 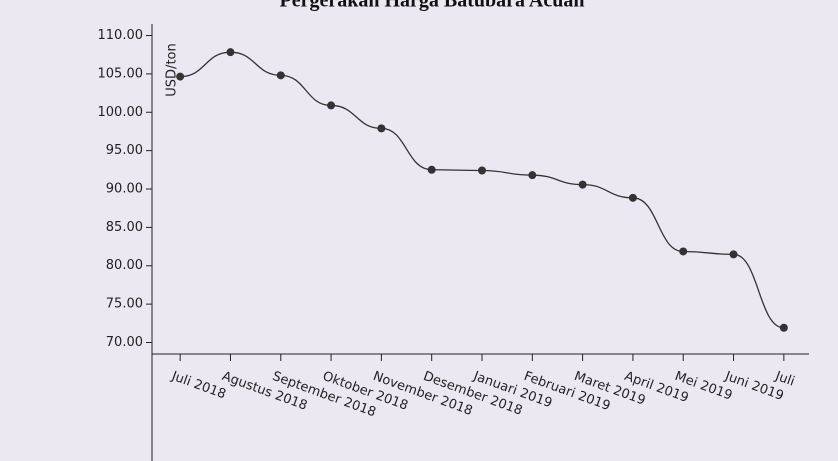 What do you see at coordinates (124, 150) in the screenshot?
I see `y-tick-label: 95.00` at bounding box center [124, 150].